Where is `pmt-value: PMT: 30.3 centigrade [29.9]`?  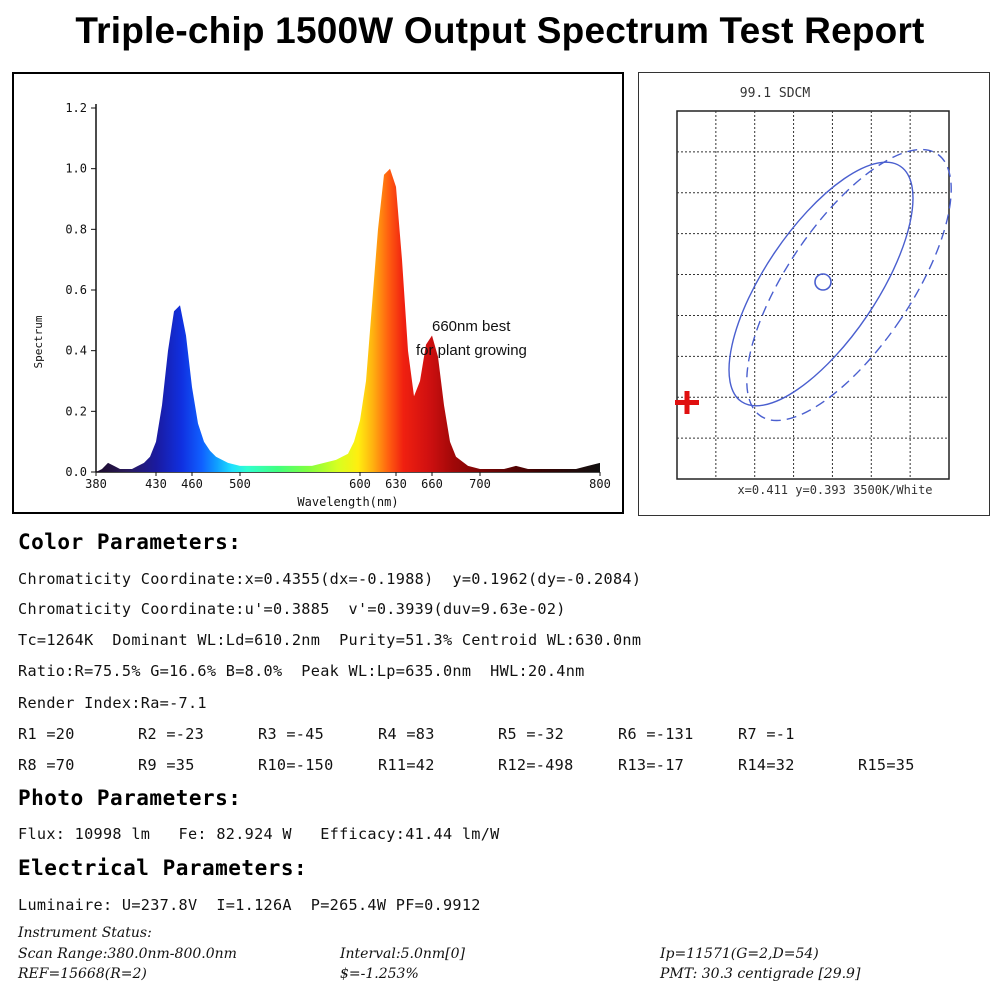 pmt-value: PMT: 30.3 centigrade [29.9] is located at coordinates (760, 974).